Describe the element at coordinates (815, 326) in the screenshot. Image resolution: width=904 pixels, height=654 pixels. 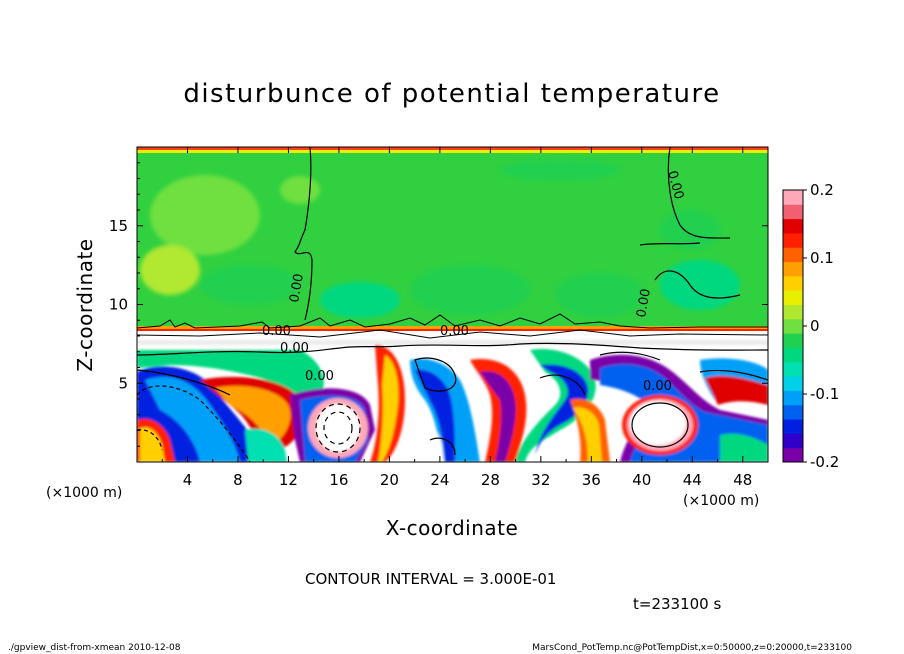
I see `colorbar-tick-label: 0` at that location.